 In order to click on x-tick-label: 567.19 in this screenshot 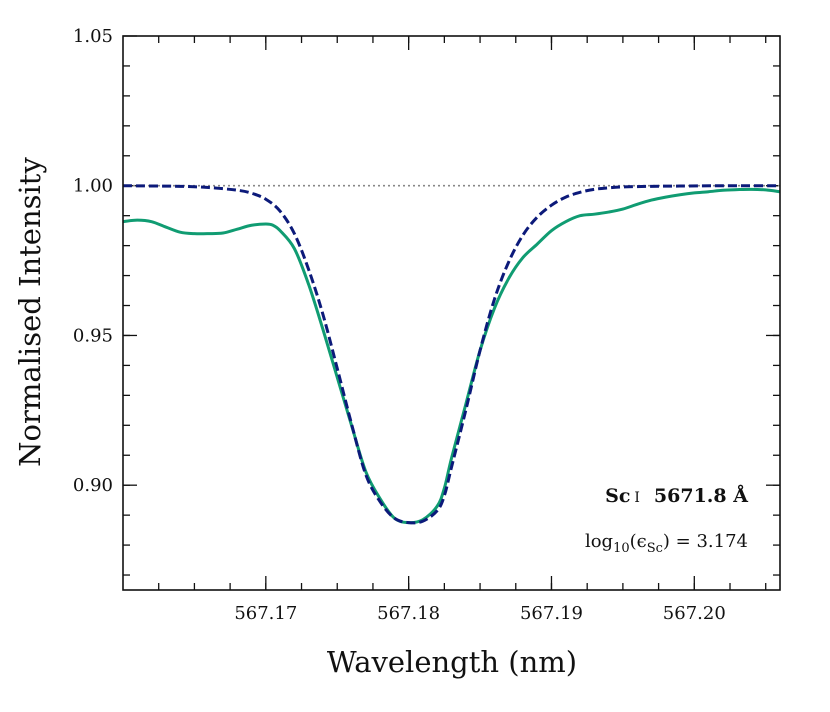, I will do `click(551, 613)`.